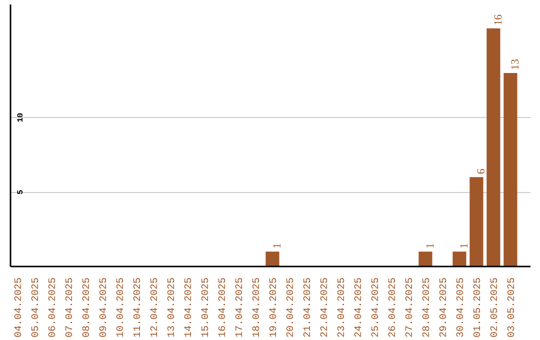 This screenshot has width=540, height=340. What do you see at coordinates (138, 307) in the screenshot?
I see `x-tick-label: 11.04.2025` at bounding box center [138, 307].